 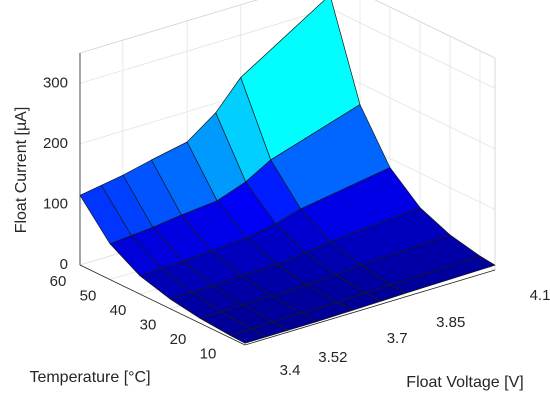 I want to click on y-tick-label: 60, so click(x=58, y=281).